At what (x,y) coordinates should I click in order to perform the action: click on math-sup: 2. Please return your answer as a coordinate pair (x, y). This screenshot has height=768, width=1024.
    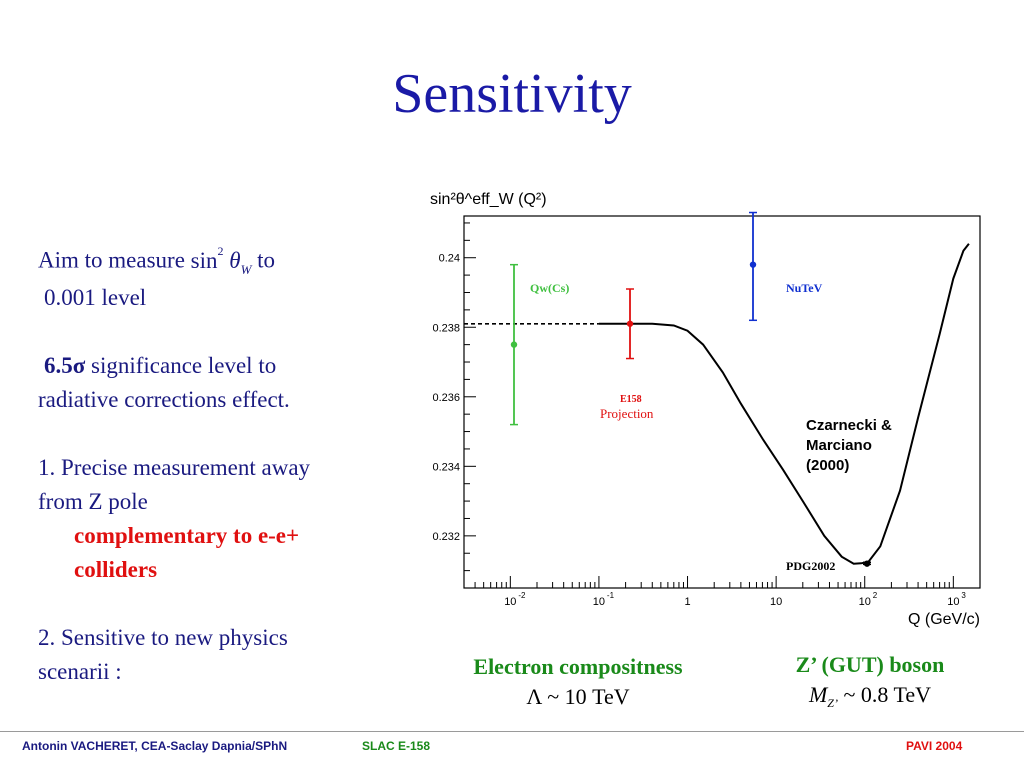
    Looking at the image, I should click on (220, 251).